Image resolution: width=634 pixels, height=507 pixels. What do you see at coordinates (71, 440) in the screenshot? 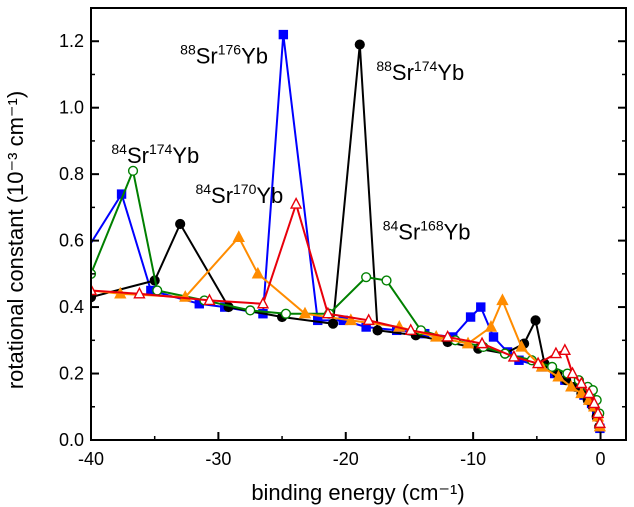
I see `y-tick-label: 0.0` at bounding box center [71, 440].